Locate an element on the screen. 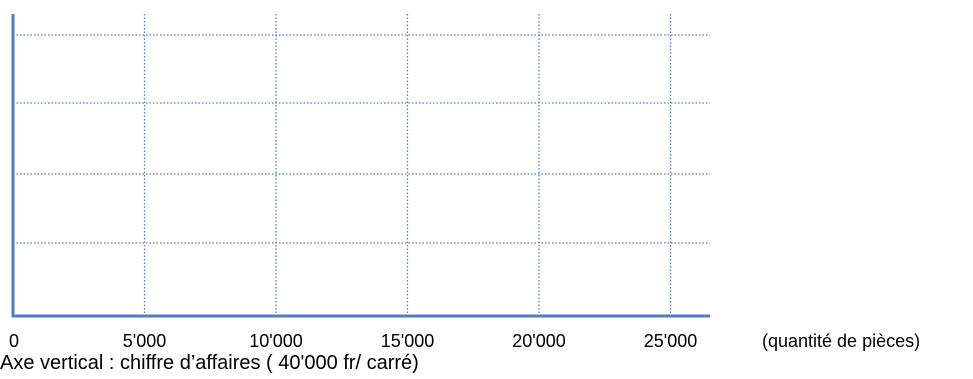 The image size is (973, 379). x-tick-label: 25'000 is located at coordinates (670, 341).